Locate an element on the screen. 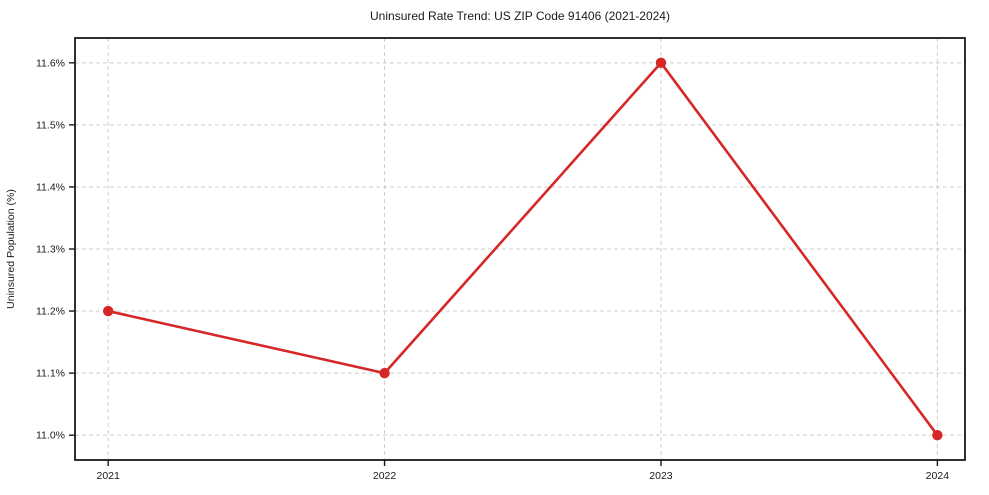 This screenshot has height=495, width=989. x-tick-label: 2021 is located at coordinates (108, 476).